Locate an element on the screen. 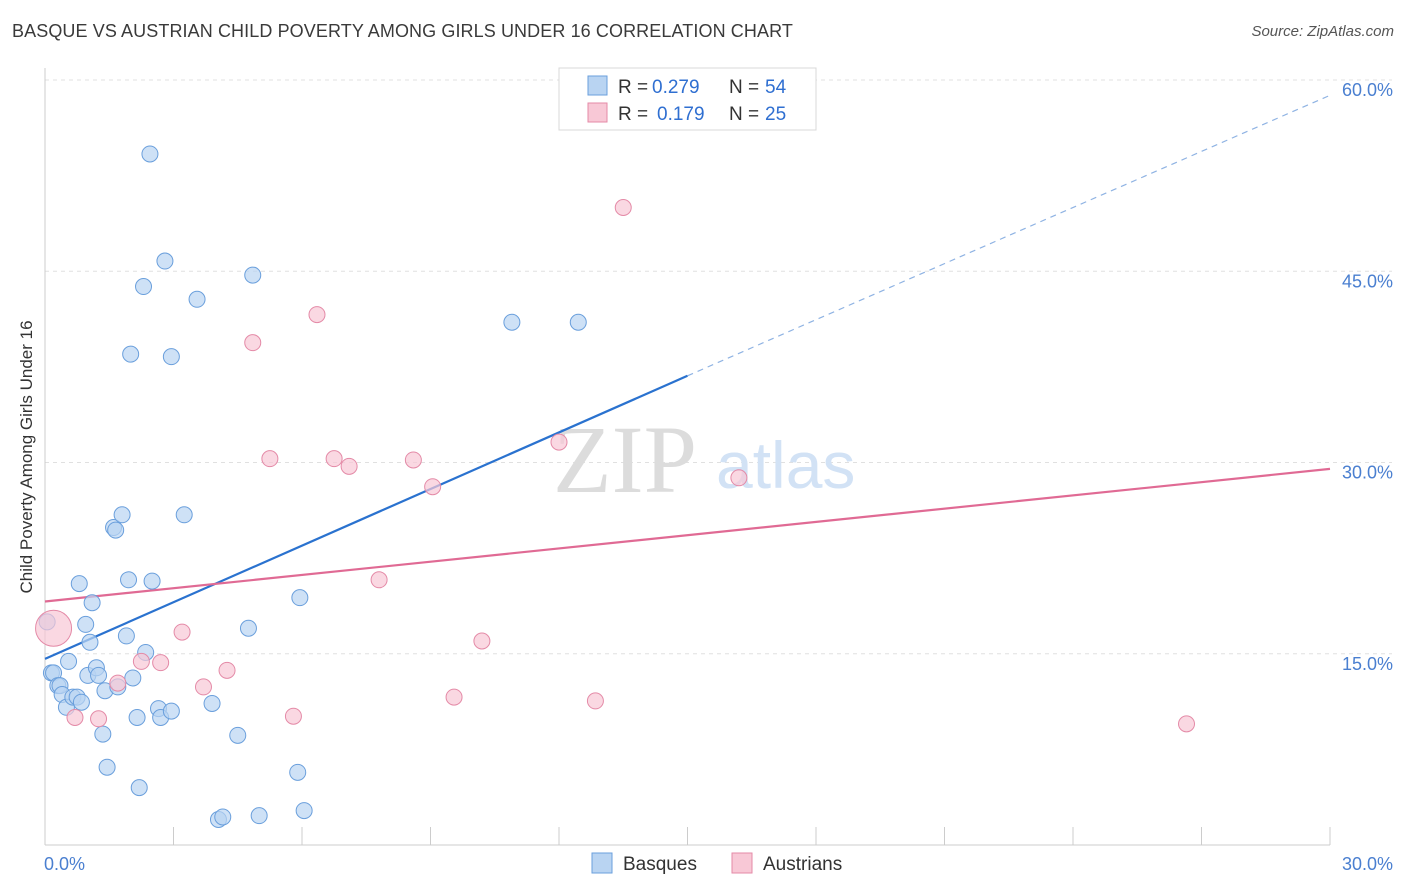 The width and height of the screenshot is (1406, 892). legend-r-label-pink: R = is located at coordinates (633, 114).